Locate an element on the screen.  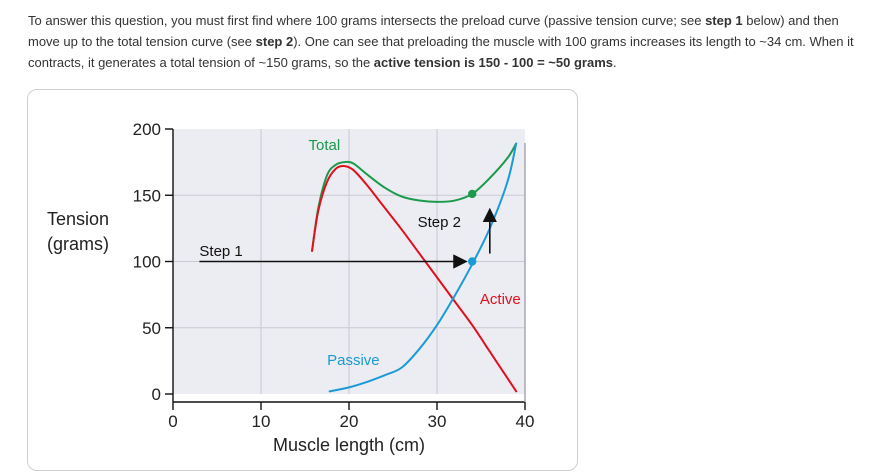
x-tick-label-4: 40 is located at coordinates (525, 421).